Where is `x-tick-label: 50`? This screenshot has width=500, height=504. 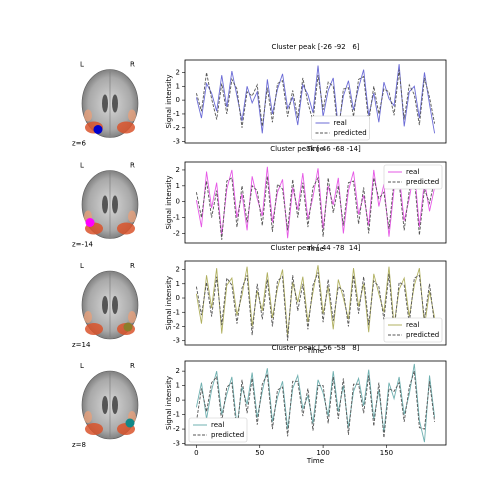
x-tick-label: 50 is located at coordinates (259, 453).